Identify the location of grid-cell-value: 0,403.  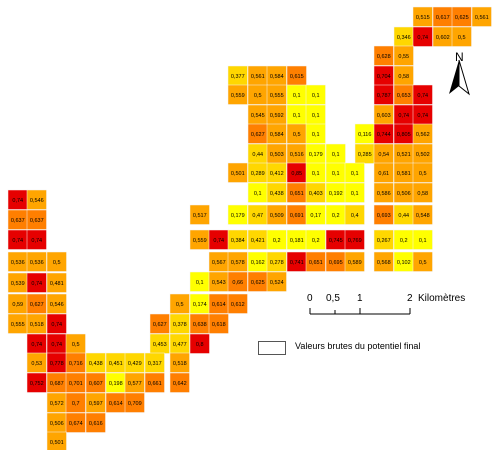
(316, 194).